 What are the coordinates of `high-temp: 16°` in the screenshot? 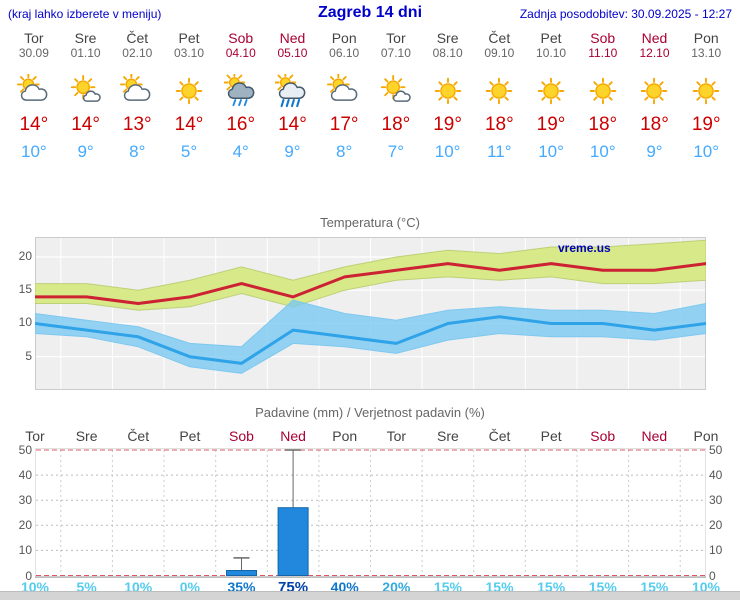 It's located at (241, 124).